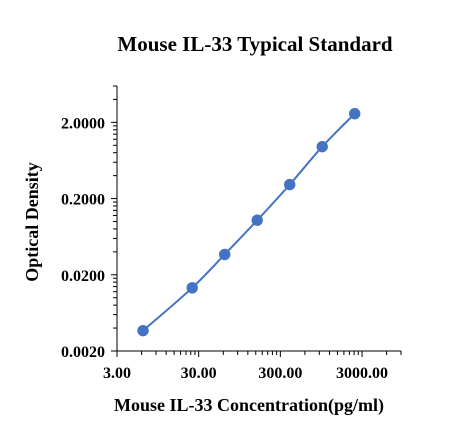  What do you see at coordinates (249, 405) in the screenshot?
I see `x-axis-label: Mouse IL-33 Concentration(pg/ml)` at bounding box center [249, 405].